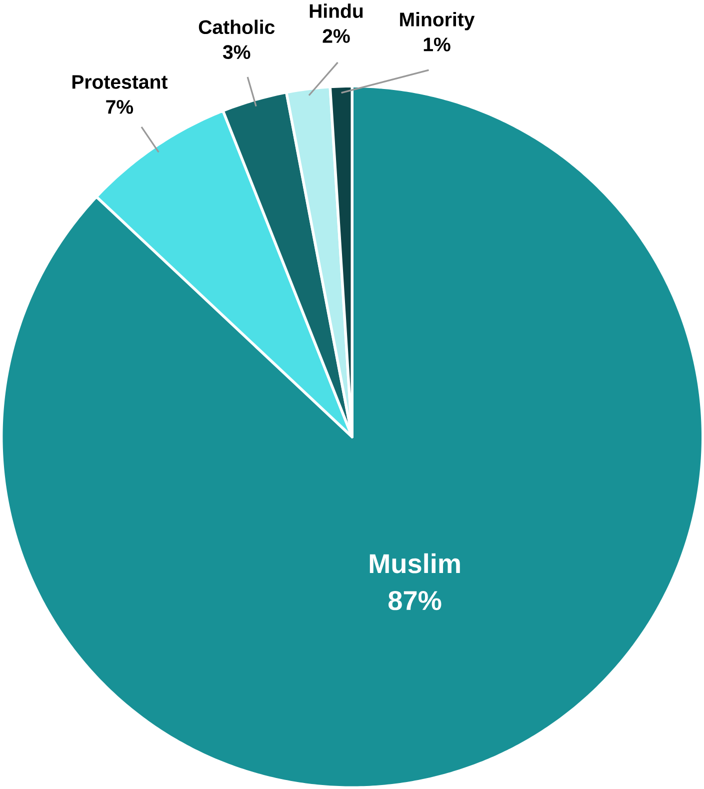 This screenshot has width=704, height=789. What do you see at coordinates (415, 563) in the screenshot?
I see `slice-label: Muslim` at bounding box center [415, 563].